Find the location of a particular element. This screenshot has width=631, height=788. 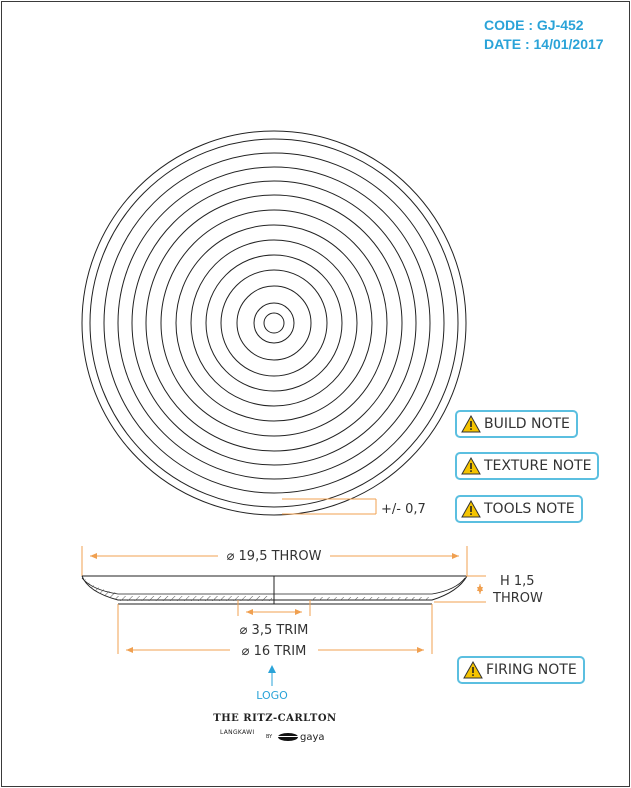

brand-name: THE RITZ-CARLTON is located at coordinates (274, 718).